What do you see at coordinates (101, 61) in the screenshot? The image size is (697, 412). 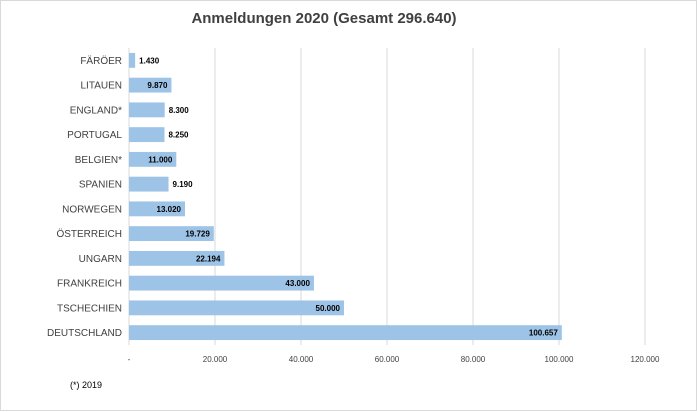 I see `category-label: FÄRÖER` at bounding box center [101, 61].